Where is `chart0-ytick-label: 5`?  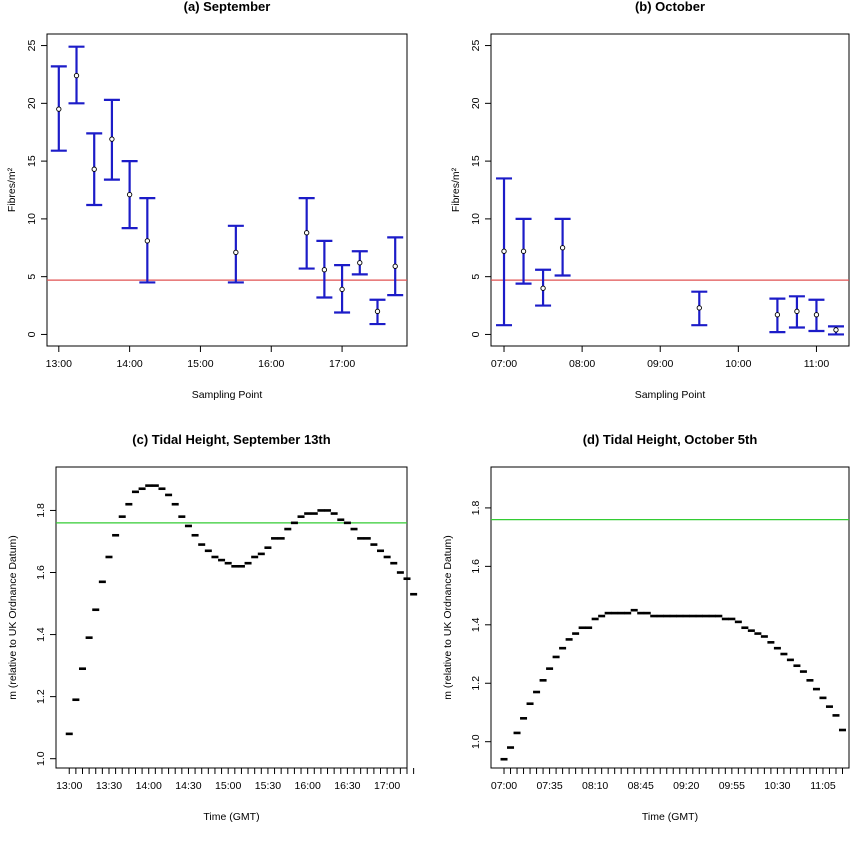 chart0-ytick-label: 5 is located at coordinates (32, 277).